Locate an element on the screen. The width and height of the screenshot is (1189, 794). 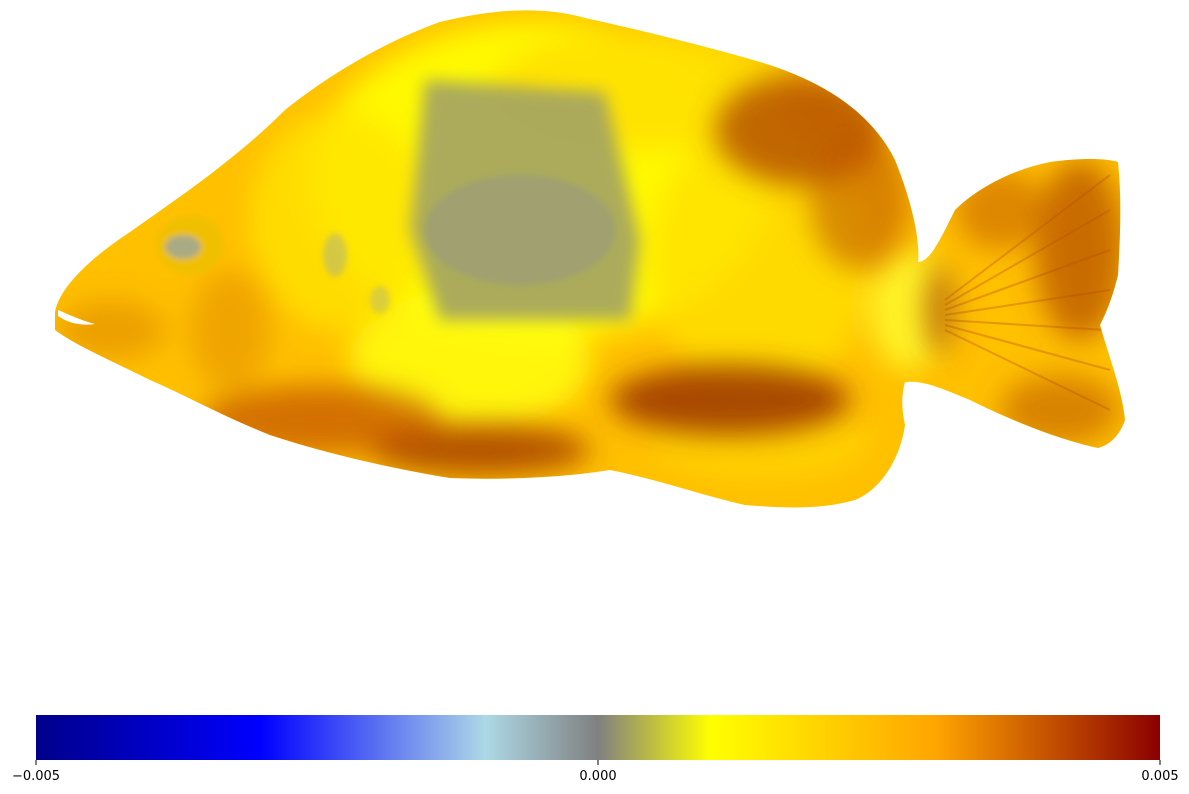
colorbar-label-max: 0.005 is located at coordinates (1159, 776).